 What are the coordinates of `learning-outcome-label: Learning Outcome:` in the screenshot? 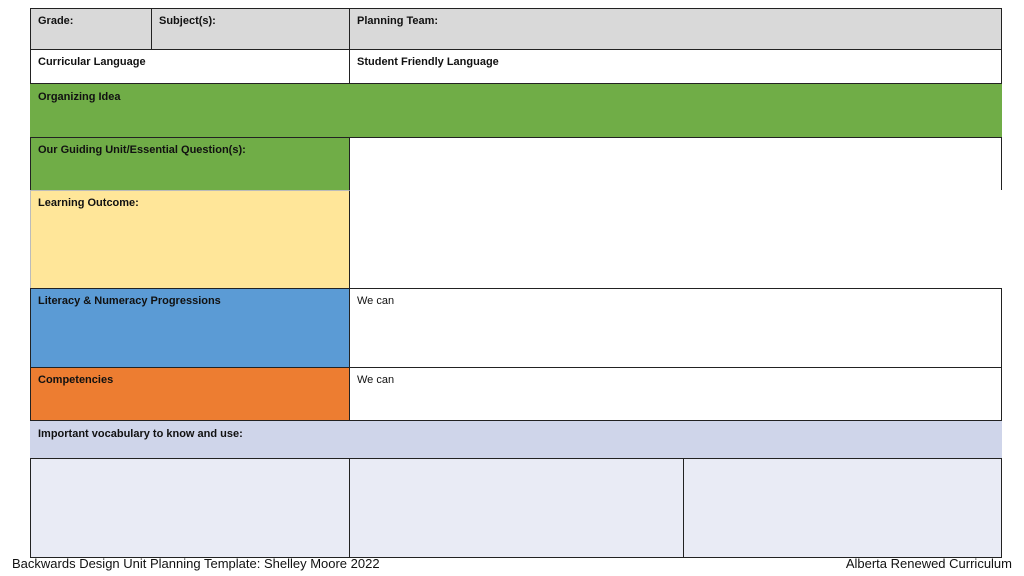 It's located at (88, 203).